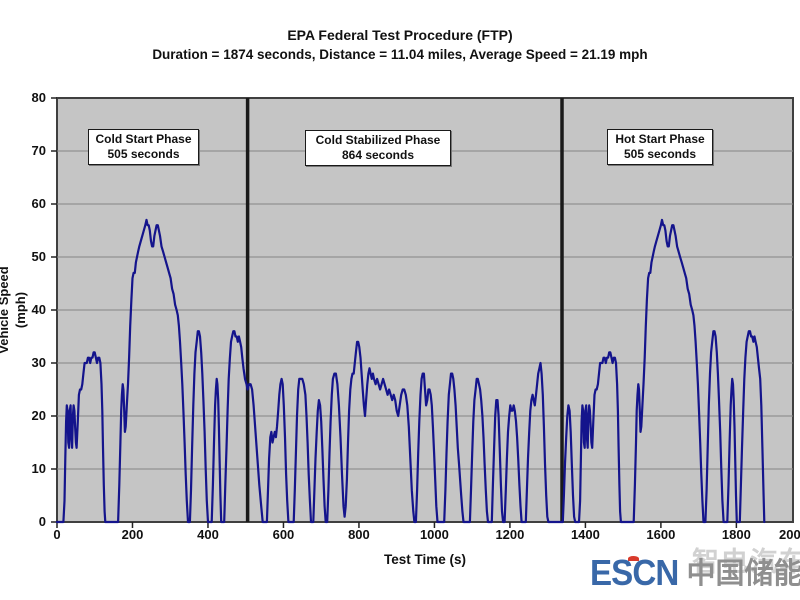 The image size is (800, 600). I want to click on y-tick-label: 30, so click(38, 362).